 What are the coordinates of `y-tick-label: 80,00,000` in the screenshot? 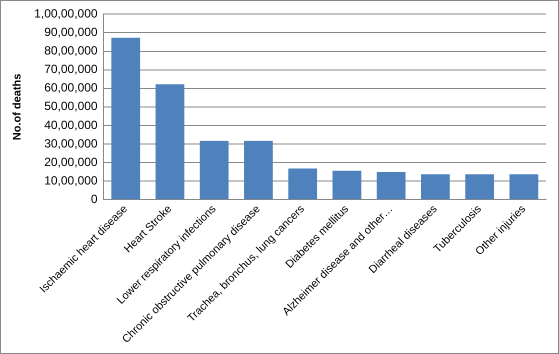 It's located at (71, 51).